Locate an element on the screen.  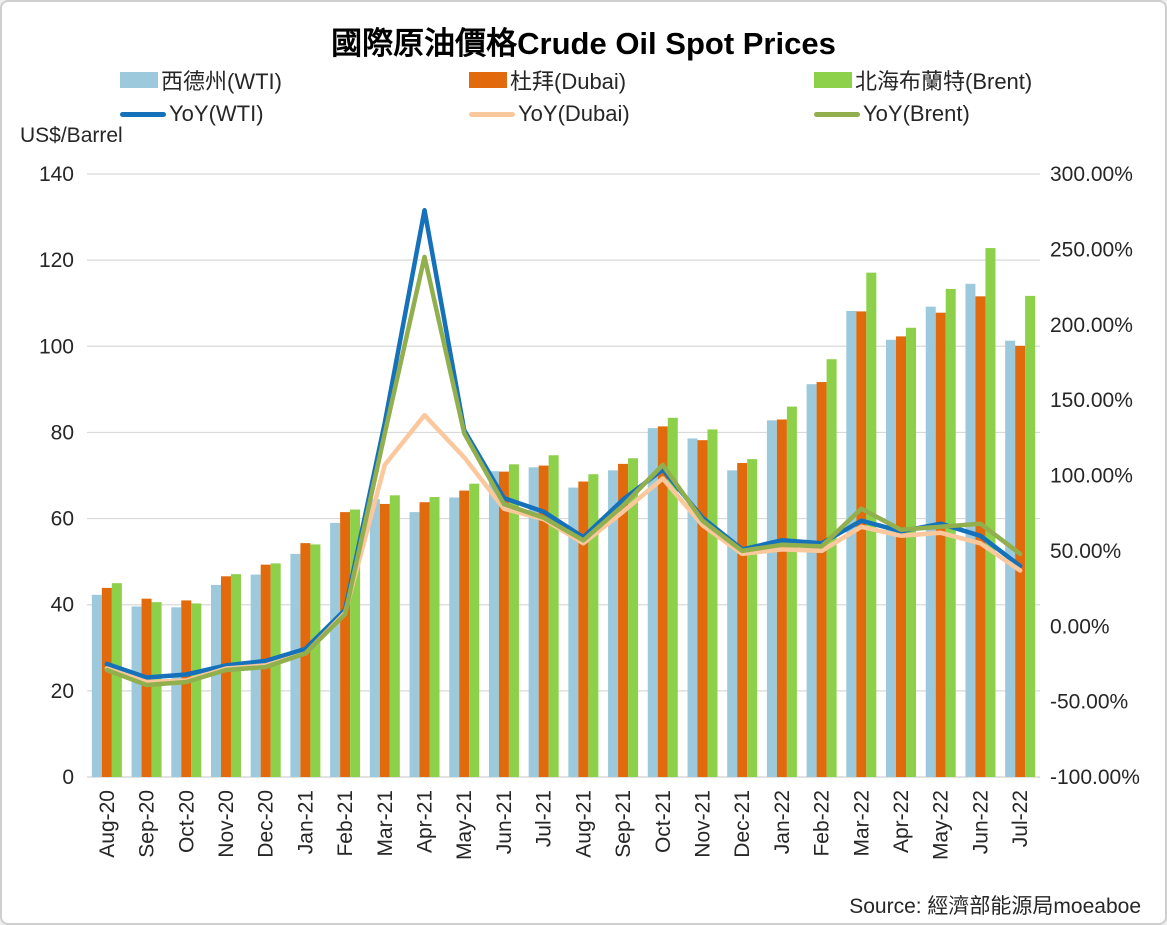
bar-杜拜(Dubai)-Apr-22 is located at coordinates (901, 556).